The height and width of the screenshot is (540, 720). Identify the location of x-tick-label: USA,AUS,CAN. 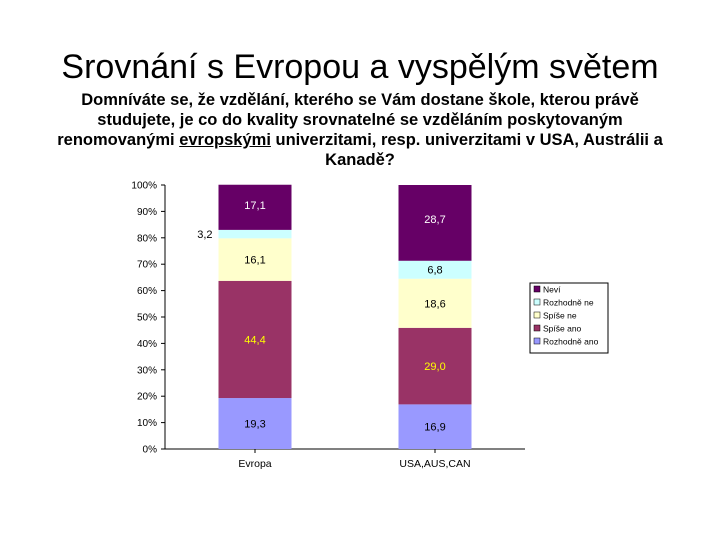
(434, 464).